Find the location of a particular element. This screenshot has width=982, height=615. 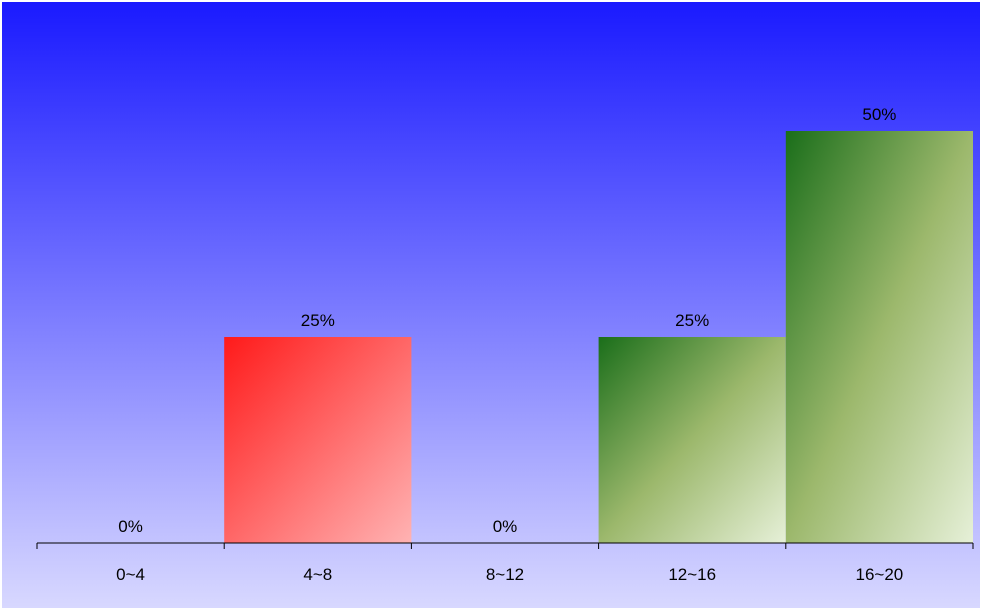

bar-12~16 is located at coordinates (692, 440).